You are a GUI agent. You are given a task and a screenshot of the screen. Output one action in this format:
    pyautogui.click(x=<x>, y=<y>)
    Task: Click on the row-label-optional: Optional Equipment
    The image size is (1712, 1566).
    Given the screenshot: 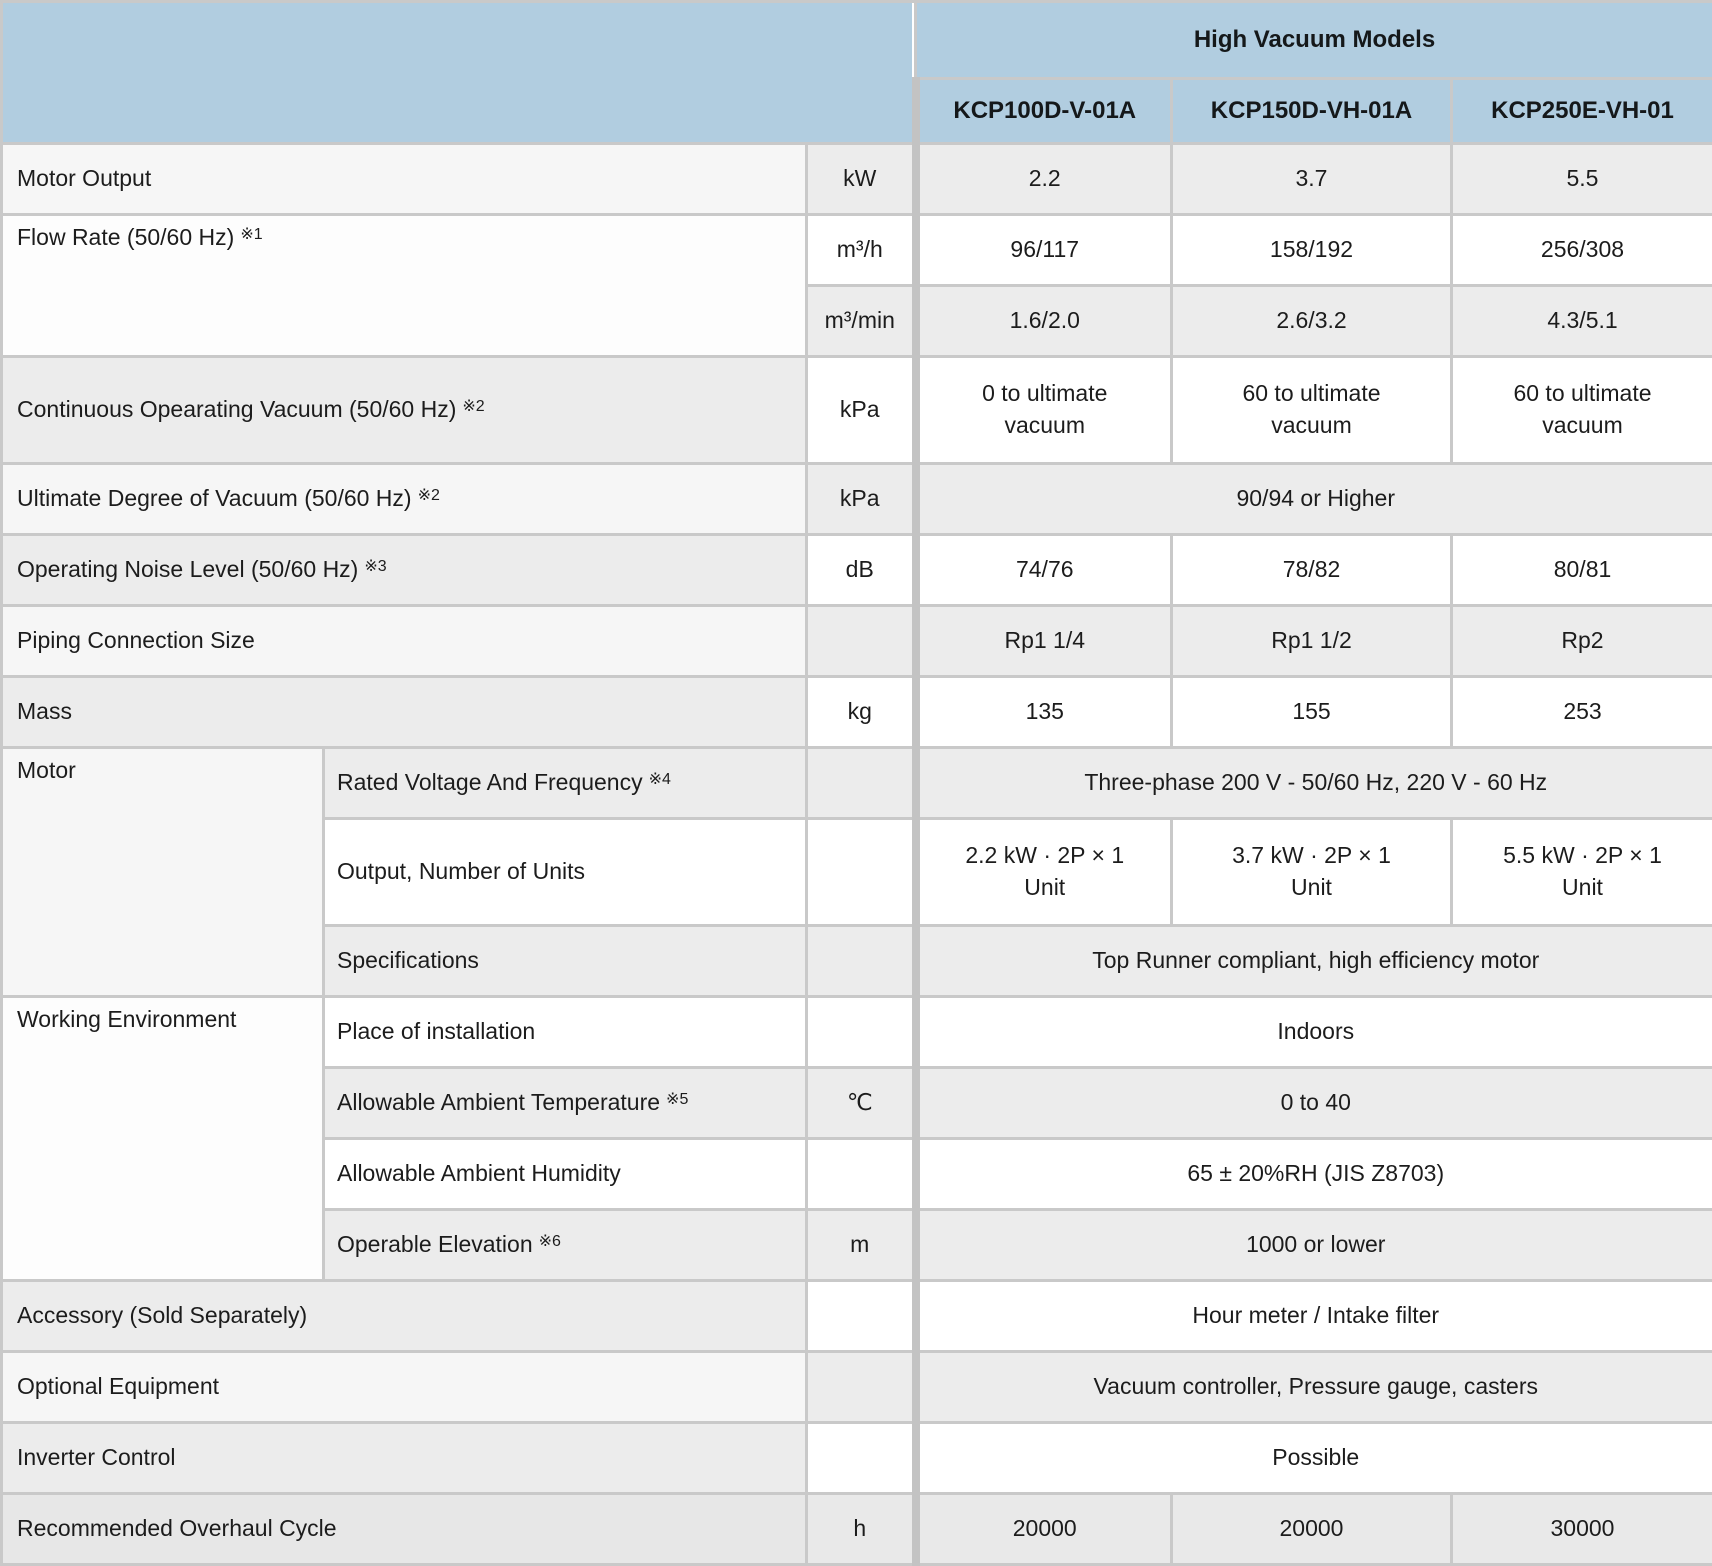 What is the action you would take?
    pyautogui.click(x=404, y=1387)
    